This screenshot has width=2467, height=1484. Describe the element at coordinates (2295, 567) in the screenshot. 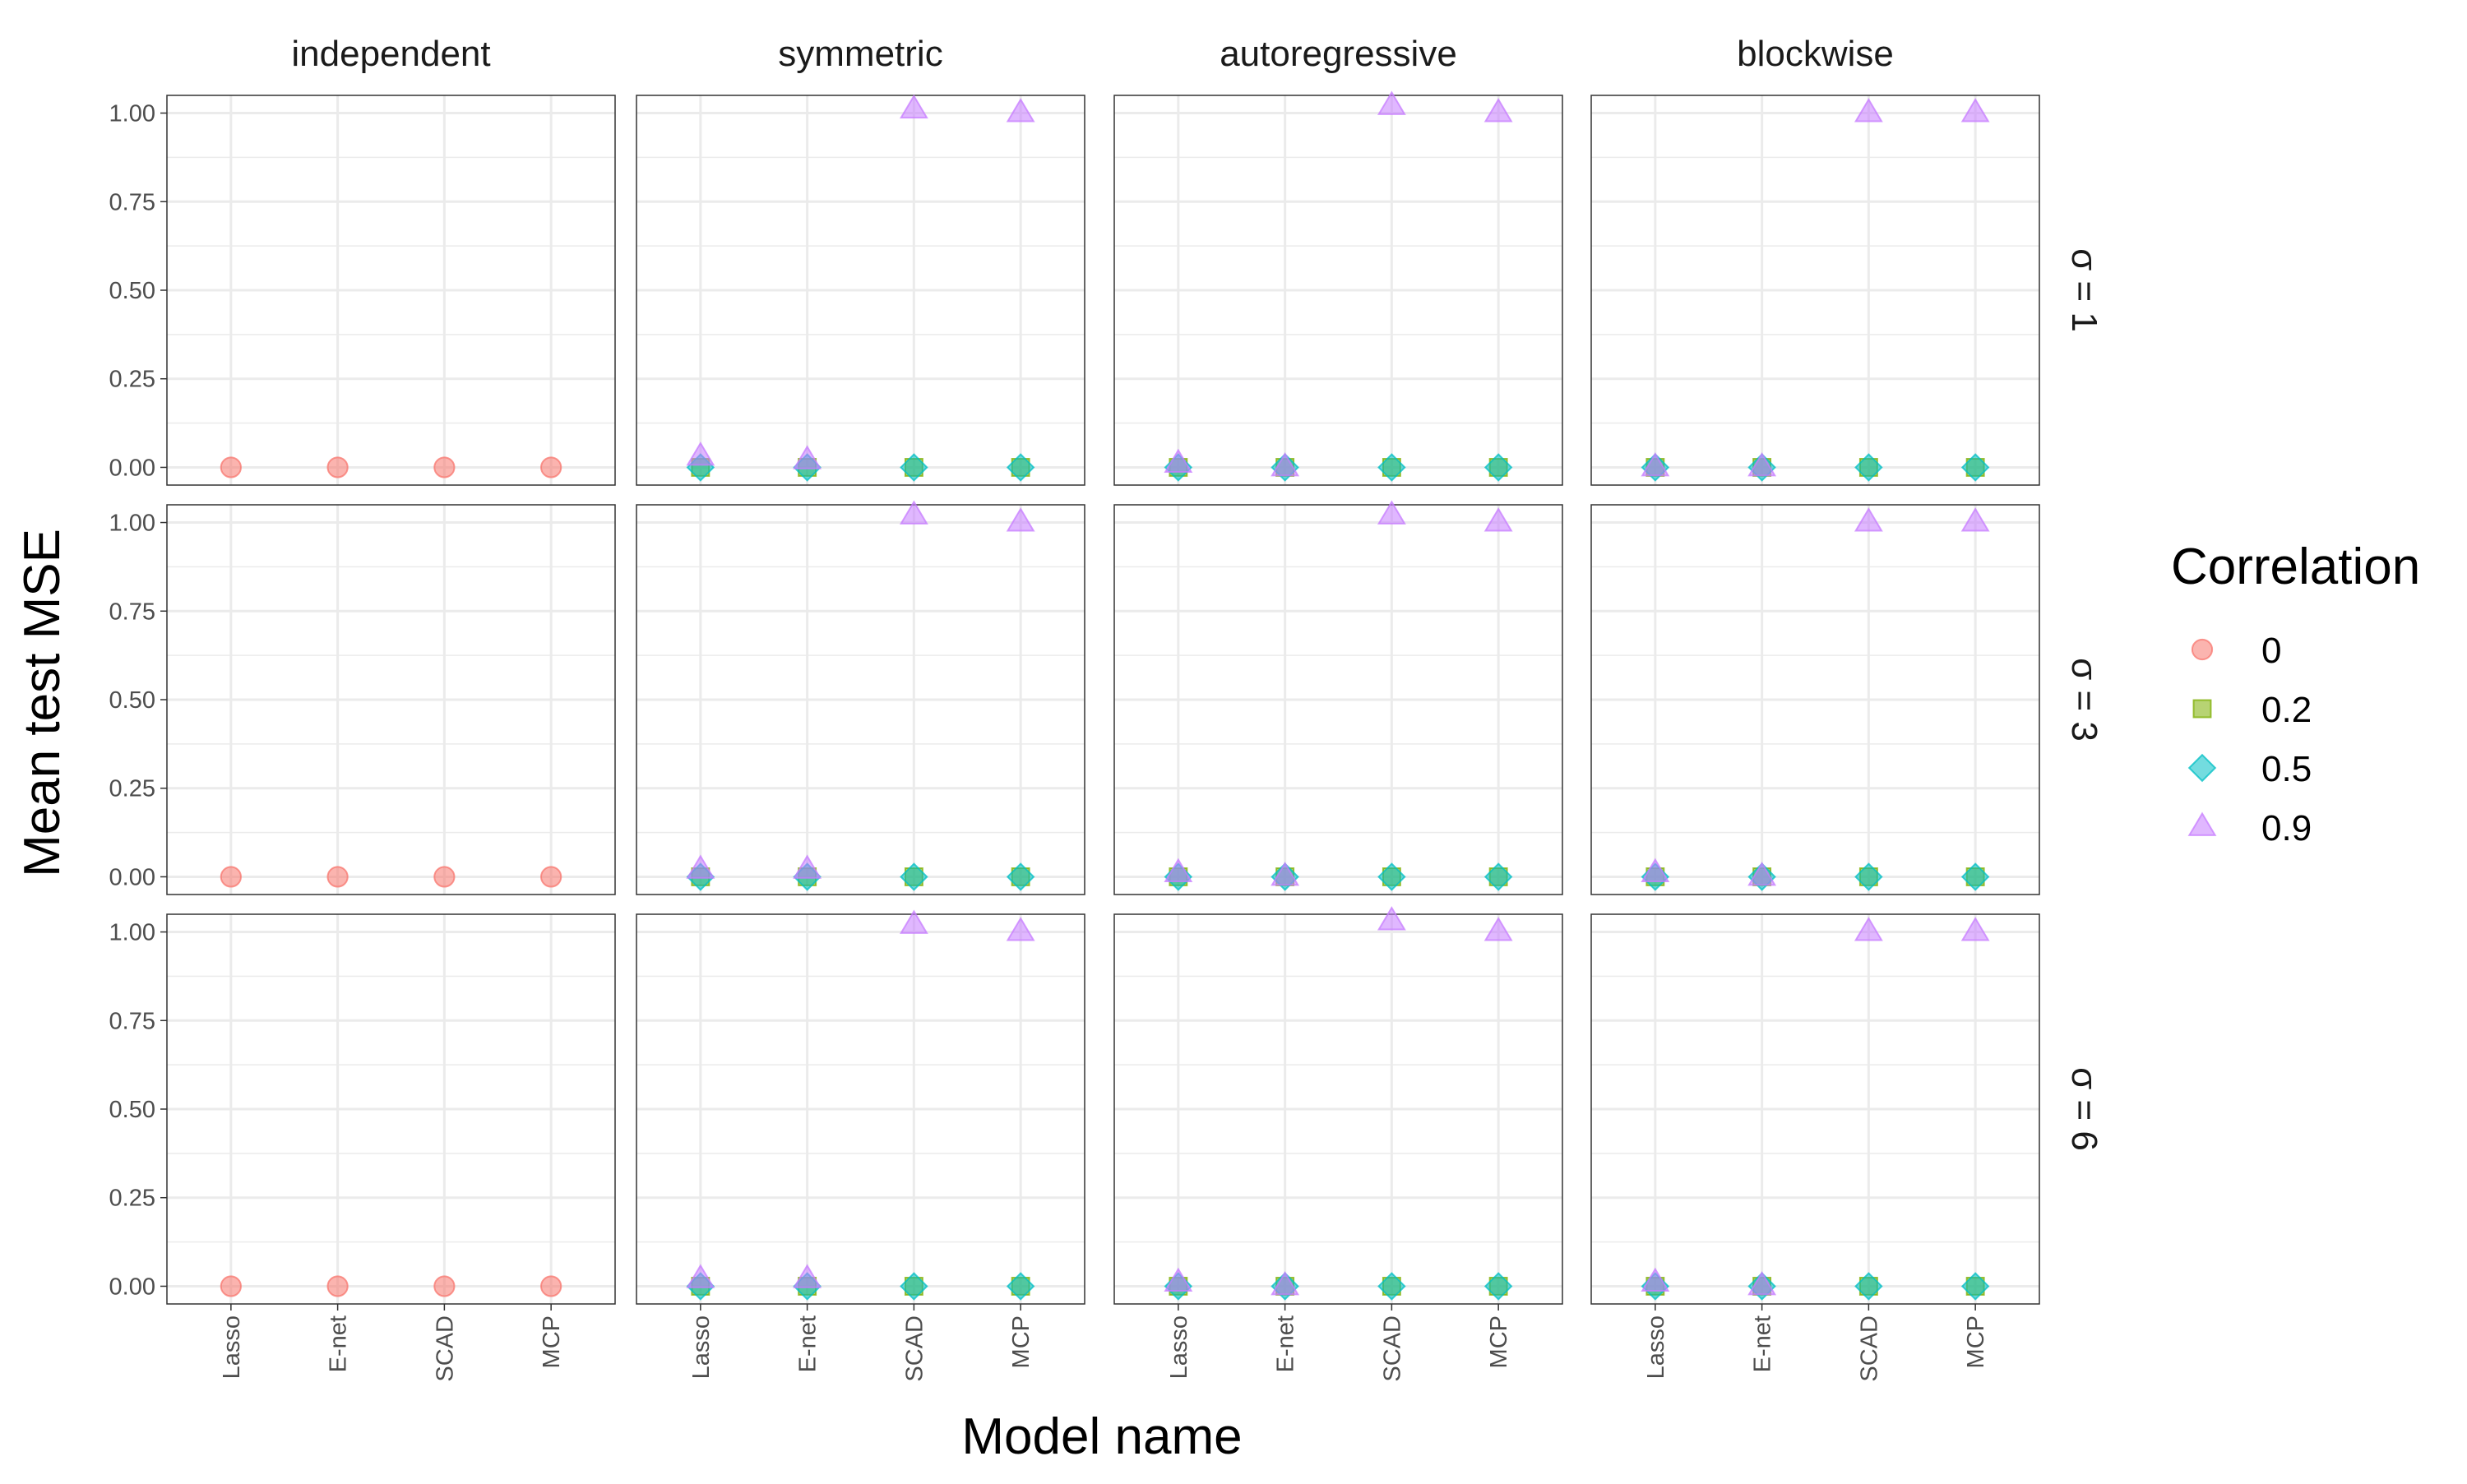

I see `legend-title: Correlation` at that location.